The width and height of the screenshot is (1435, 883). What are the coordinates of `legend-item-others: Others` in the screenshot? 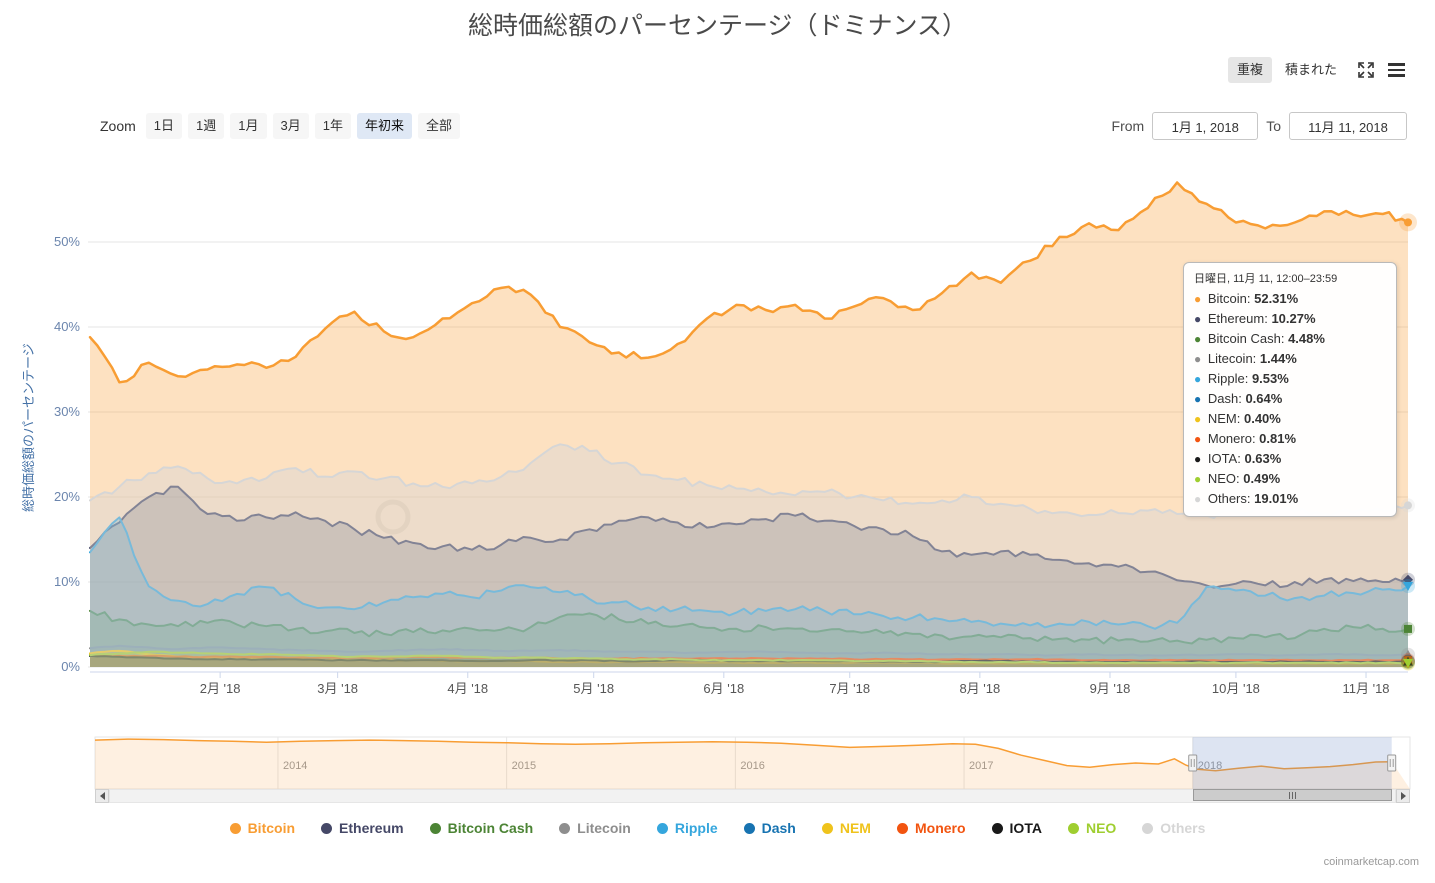 It's located at (1173, 828).